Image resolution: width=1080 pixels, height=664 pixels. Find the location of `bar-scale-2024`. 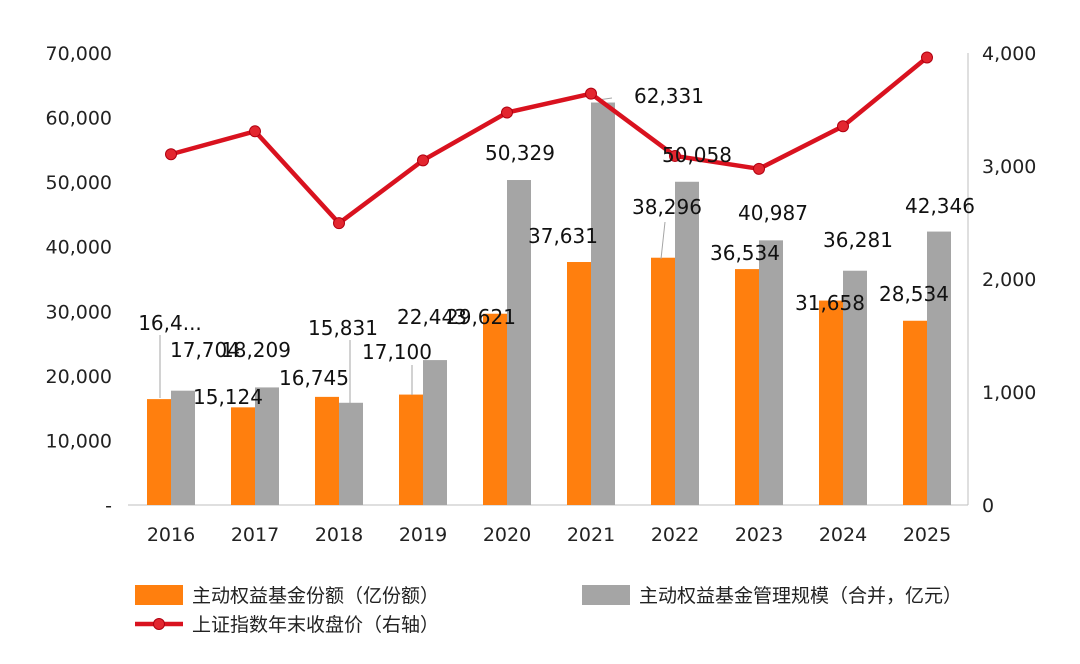

bar-scale-2024 is located at coordinates (855, 387).